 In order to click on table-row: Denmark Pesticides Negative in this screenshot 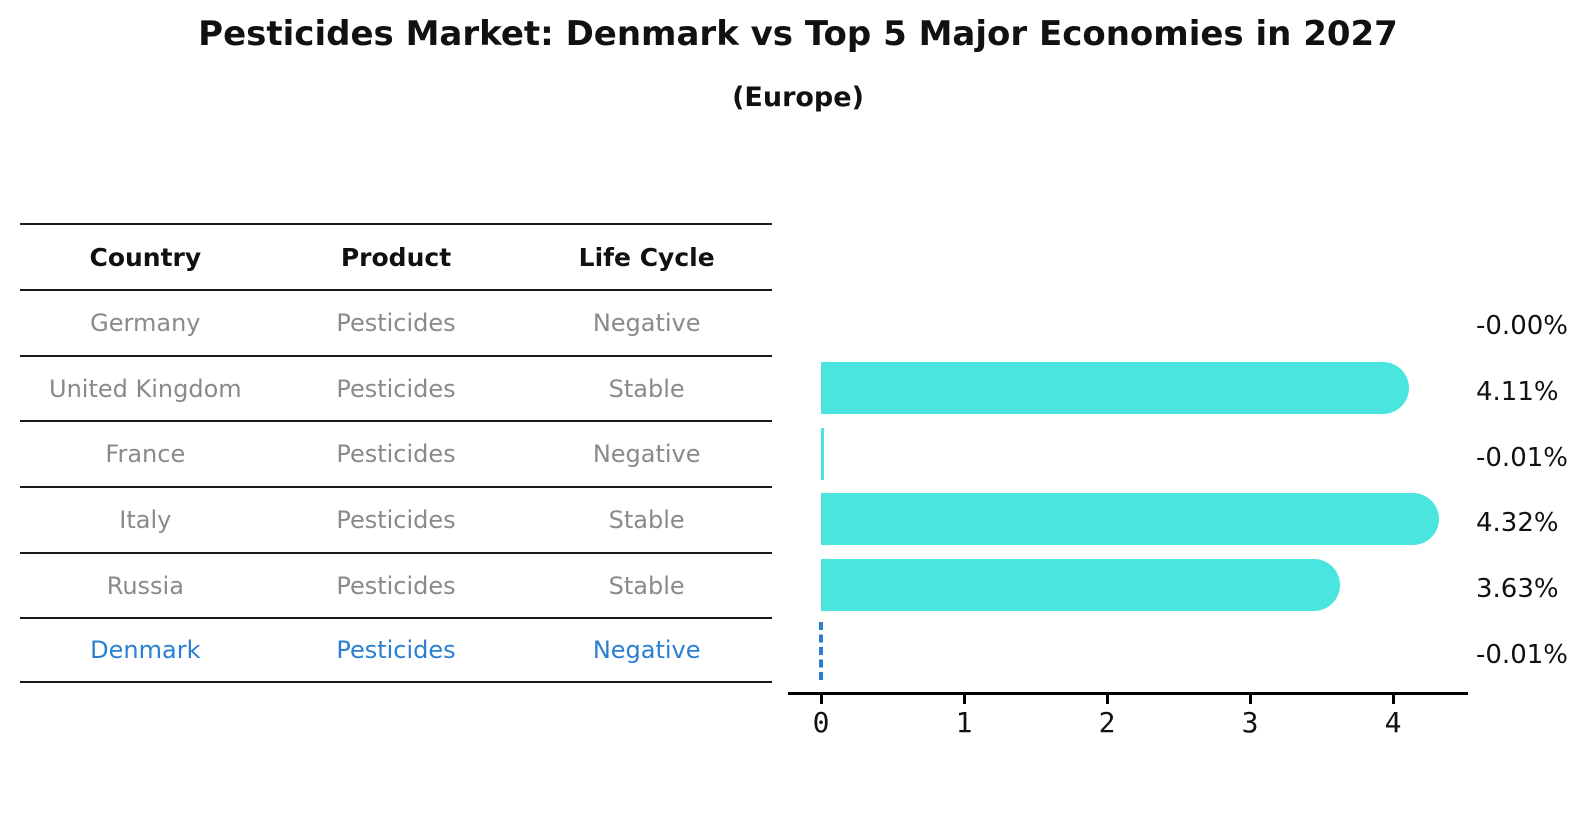, I will do `click(396, 650)`.